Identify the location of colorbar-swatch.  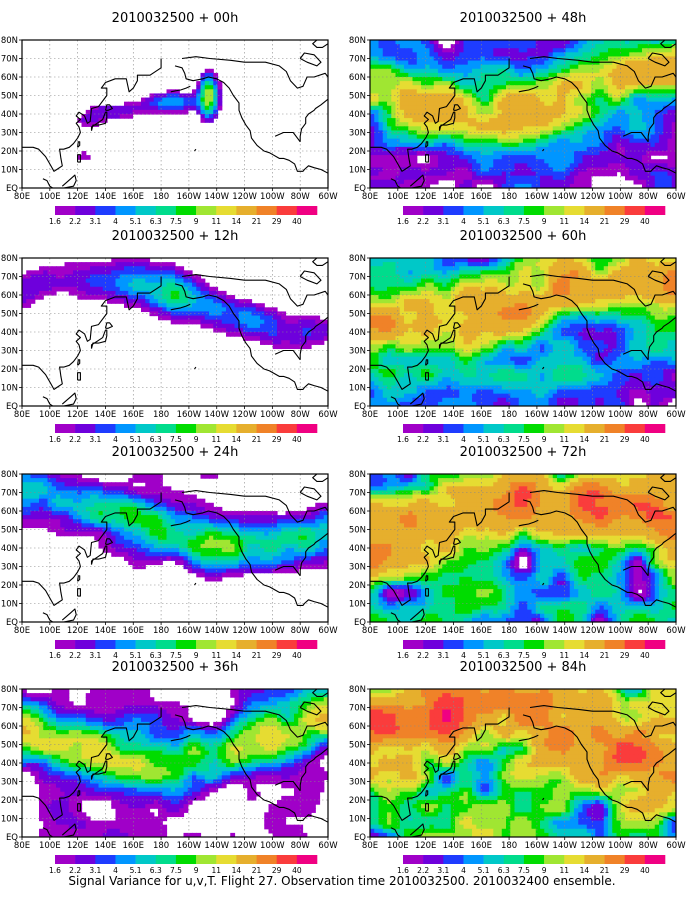
(85, 428).